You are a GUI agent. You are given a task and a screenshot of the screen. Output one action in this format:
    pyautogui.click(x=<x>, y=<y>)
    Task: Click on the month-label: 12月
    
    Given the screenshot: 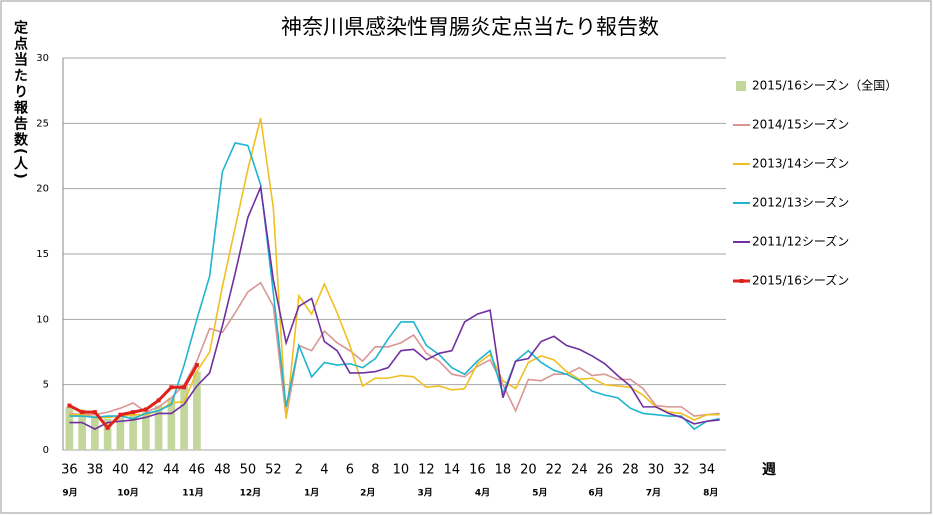 What is the action you would take?
    pyautogui.click(x=251, y=493)
    